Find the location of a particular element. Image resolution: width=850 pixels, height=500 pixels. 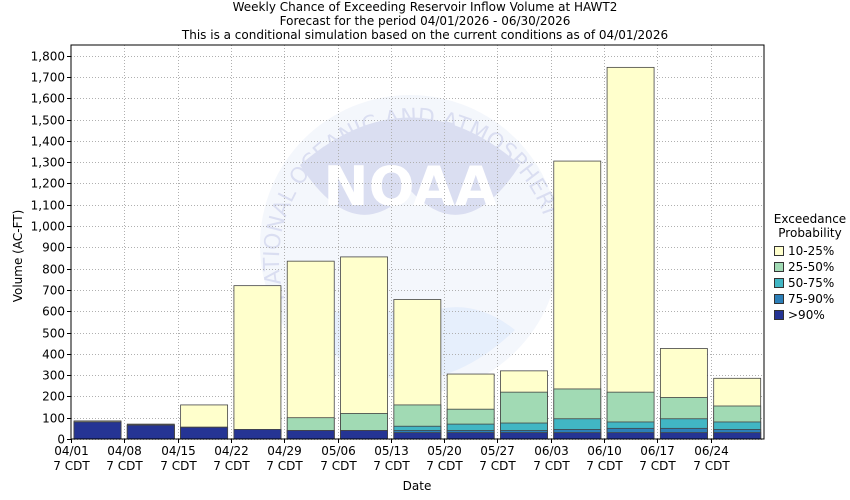

bar-05-13-gt90pct is located at coordinates (417, 436).